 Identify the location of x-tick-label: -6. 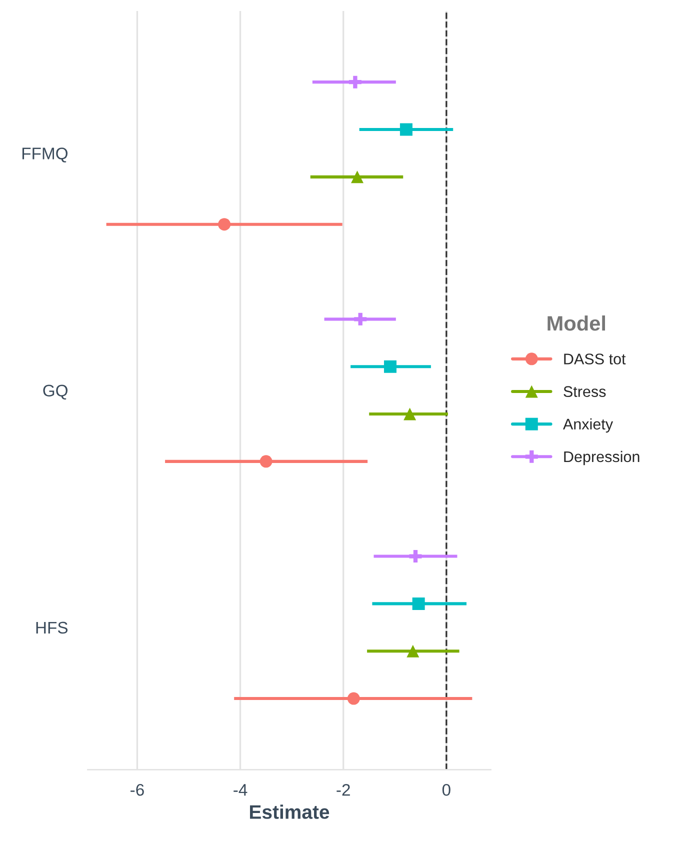
(137, 790).